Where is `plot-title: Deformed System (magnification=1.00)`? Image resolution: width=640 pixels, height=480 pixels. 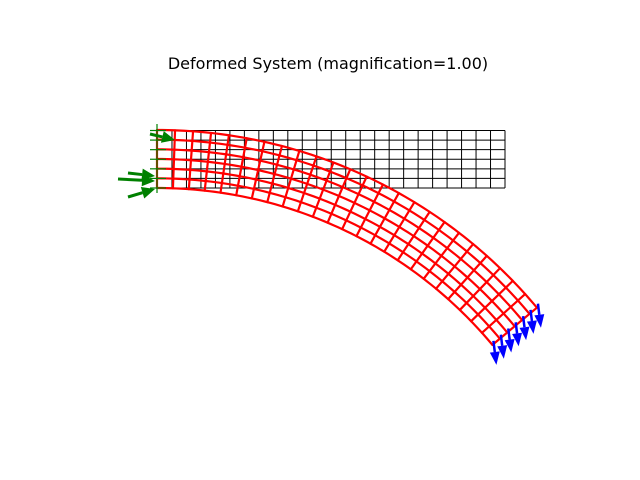
plot-title: Deformed System (magnification=1.00) is located at coordinates (328, 63).